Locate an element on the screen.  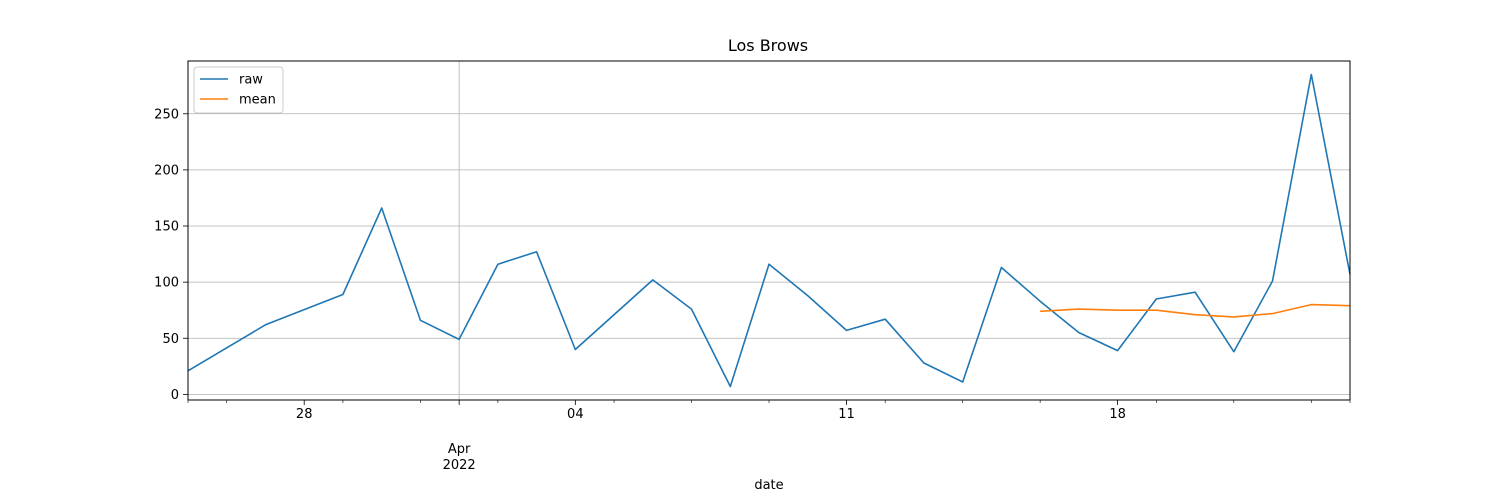
x-tick-label: 04 is located at coordinates (575, 414).